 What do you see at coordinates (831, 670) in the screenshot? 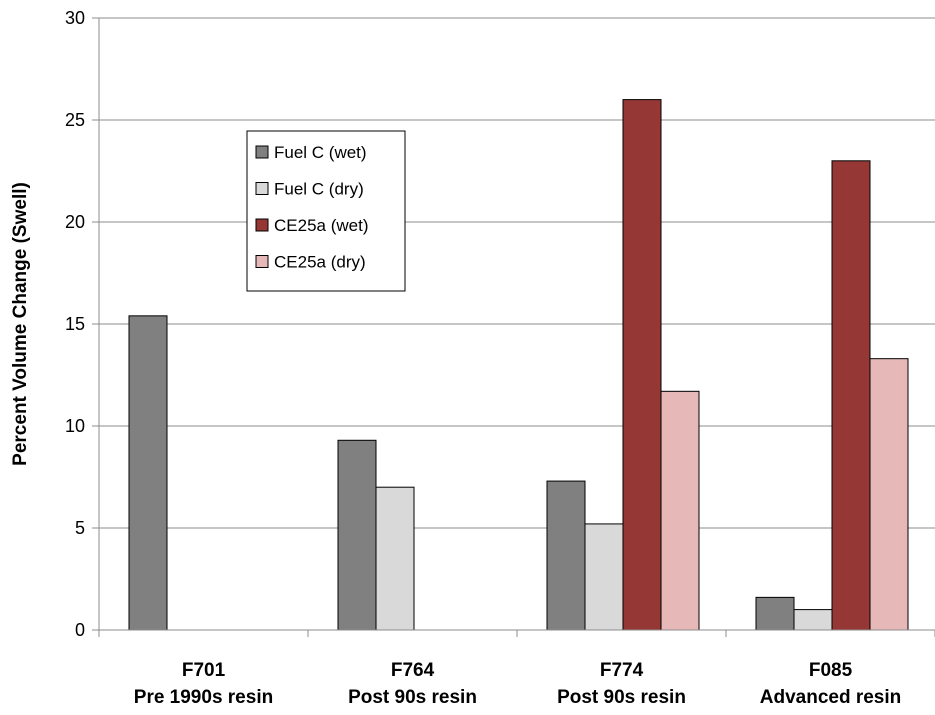
I see `category-code-label: F085` at bounding box center [831, 670].